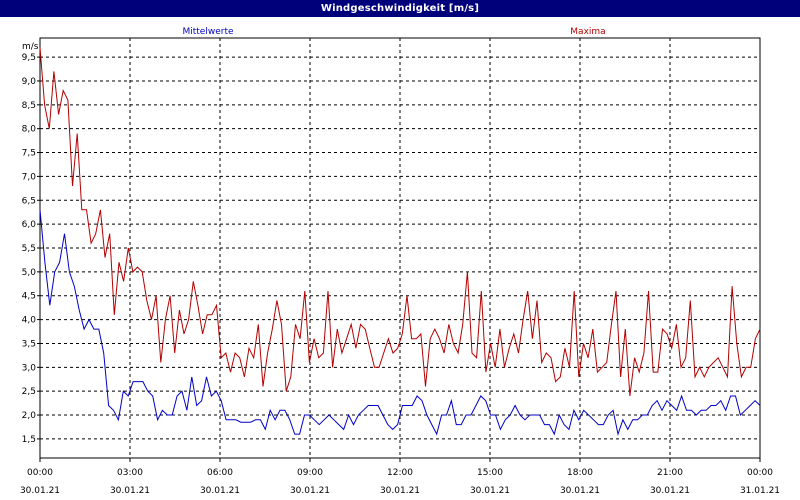 The height and width of the screenshot is (500, 800). I want to click on y-axis-unit-label: m/s, so click(30, 47).